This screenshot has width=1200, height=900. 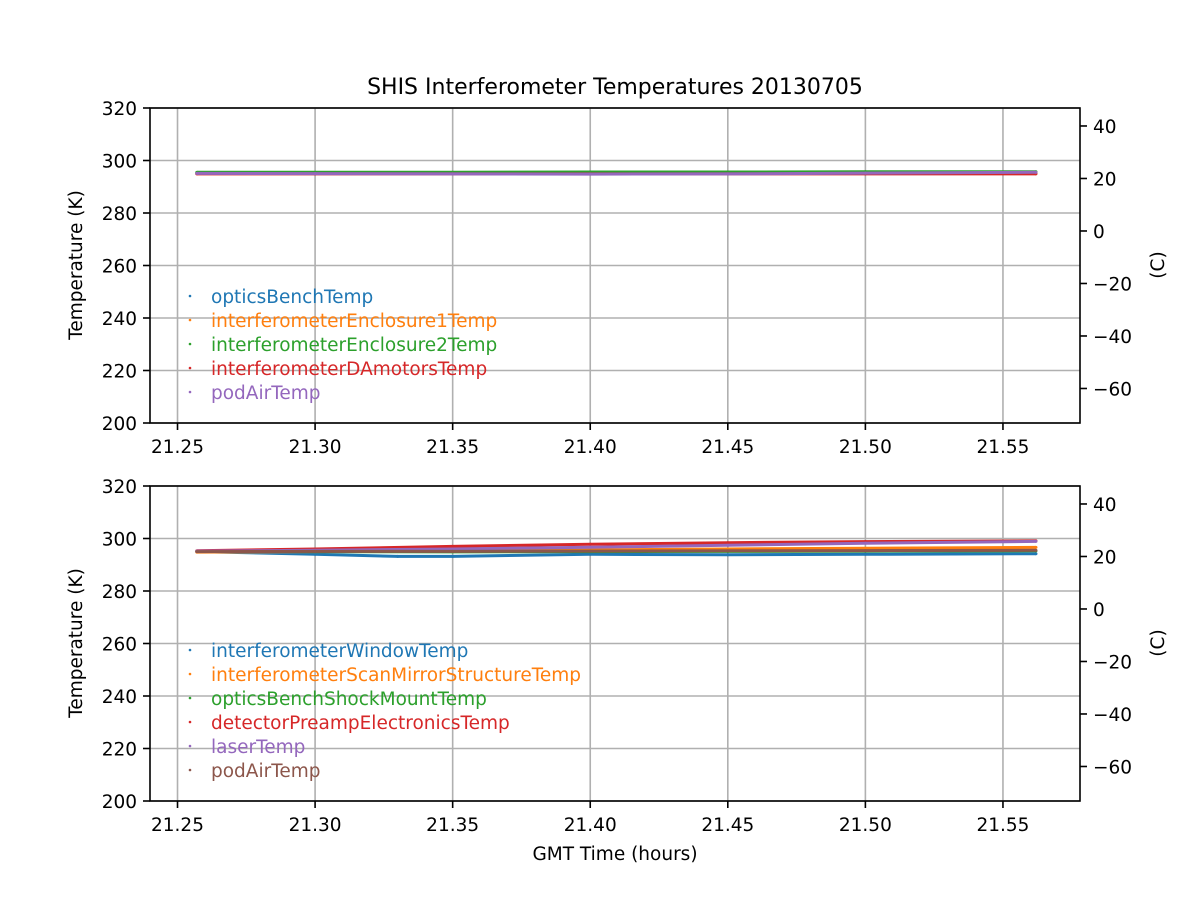 What do you see at coordinates (339, 651) in the screenshot?
I see `legend-label: interferometerWindowTemp` at bounding box center [339, 651].